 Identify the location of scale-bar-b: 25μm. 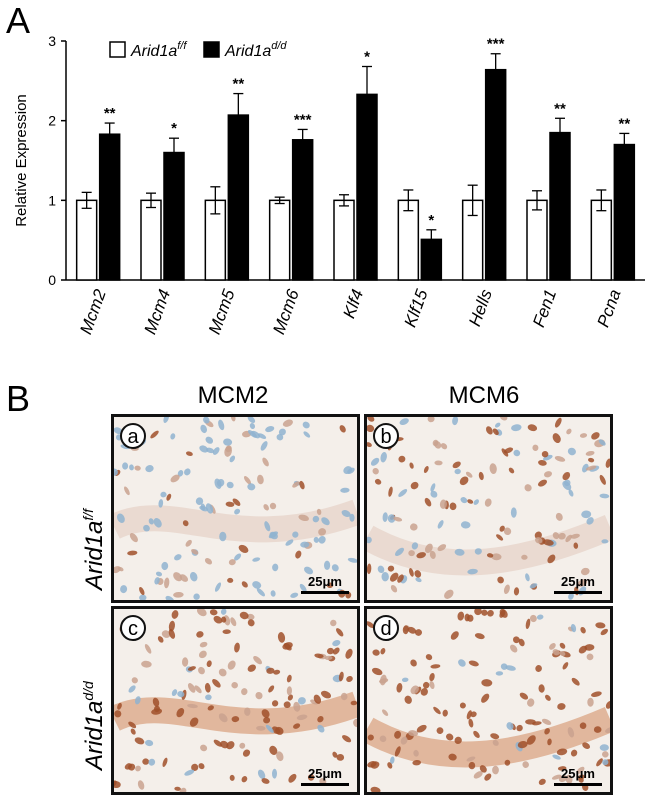
(578, 584).